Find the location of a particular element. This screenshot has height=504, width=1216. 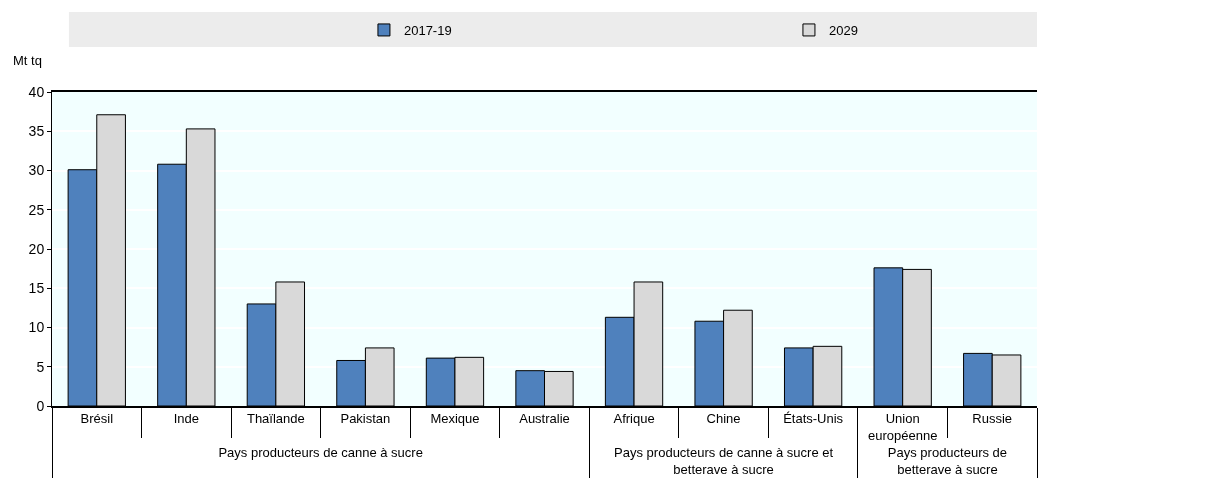

y-tick-label: 40 is located at coordinates (36, 91).